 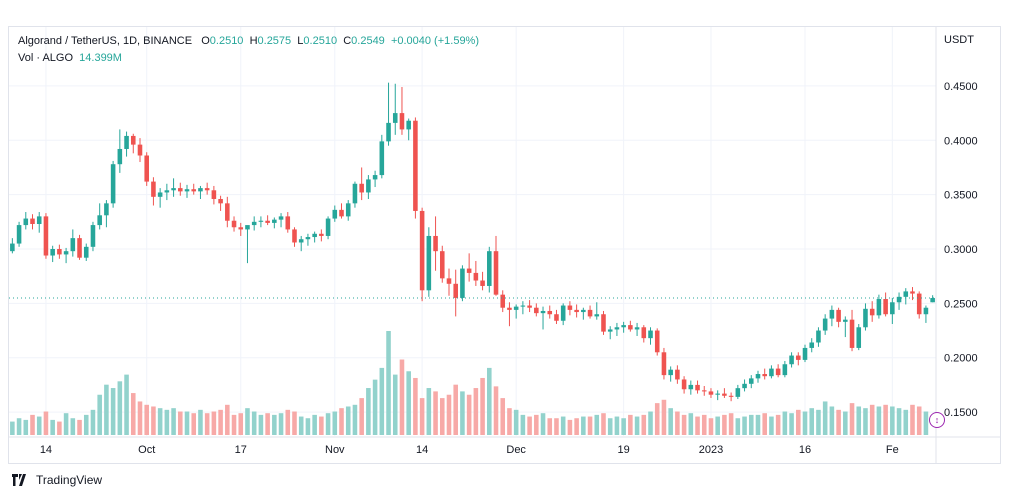 What do you see at coordinates (21, 480) in the screenshot?
I see `tradingview-logo-icon` at bounding box center [21, 480].